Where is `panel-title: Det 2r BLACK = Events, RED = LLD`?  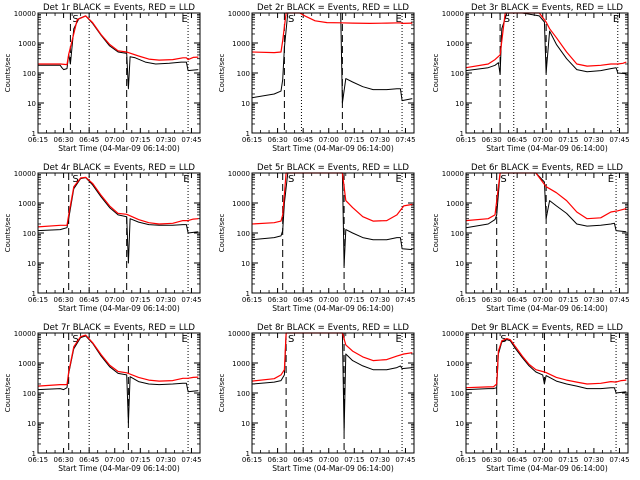
panel-title: Det 2r BLACK = Events, RED = LLD is located at coordinates (333, 8).